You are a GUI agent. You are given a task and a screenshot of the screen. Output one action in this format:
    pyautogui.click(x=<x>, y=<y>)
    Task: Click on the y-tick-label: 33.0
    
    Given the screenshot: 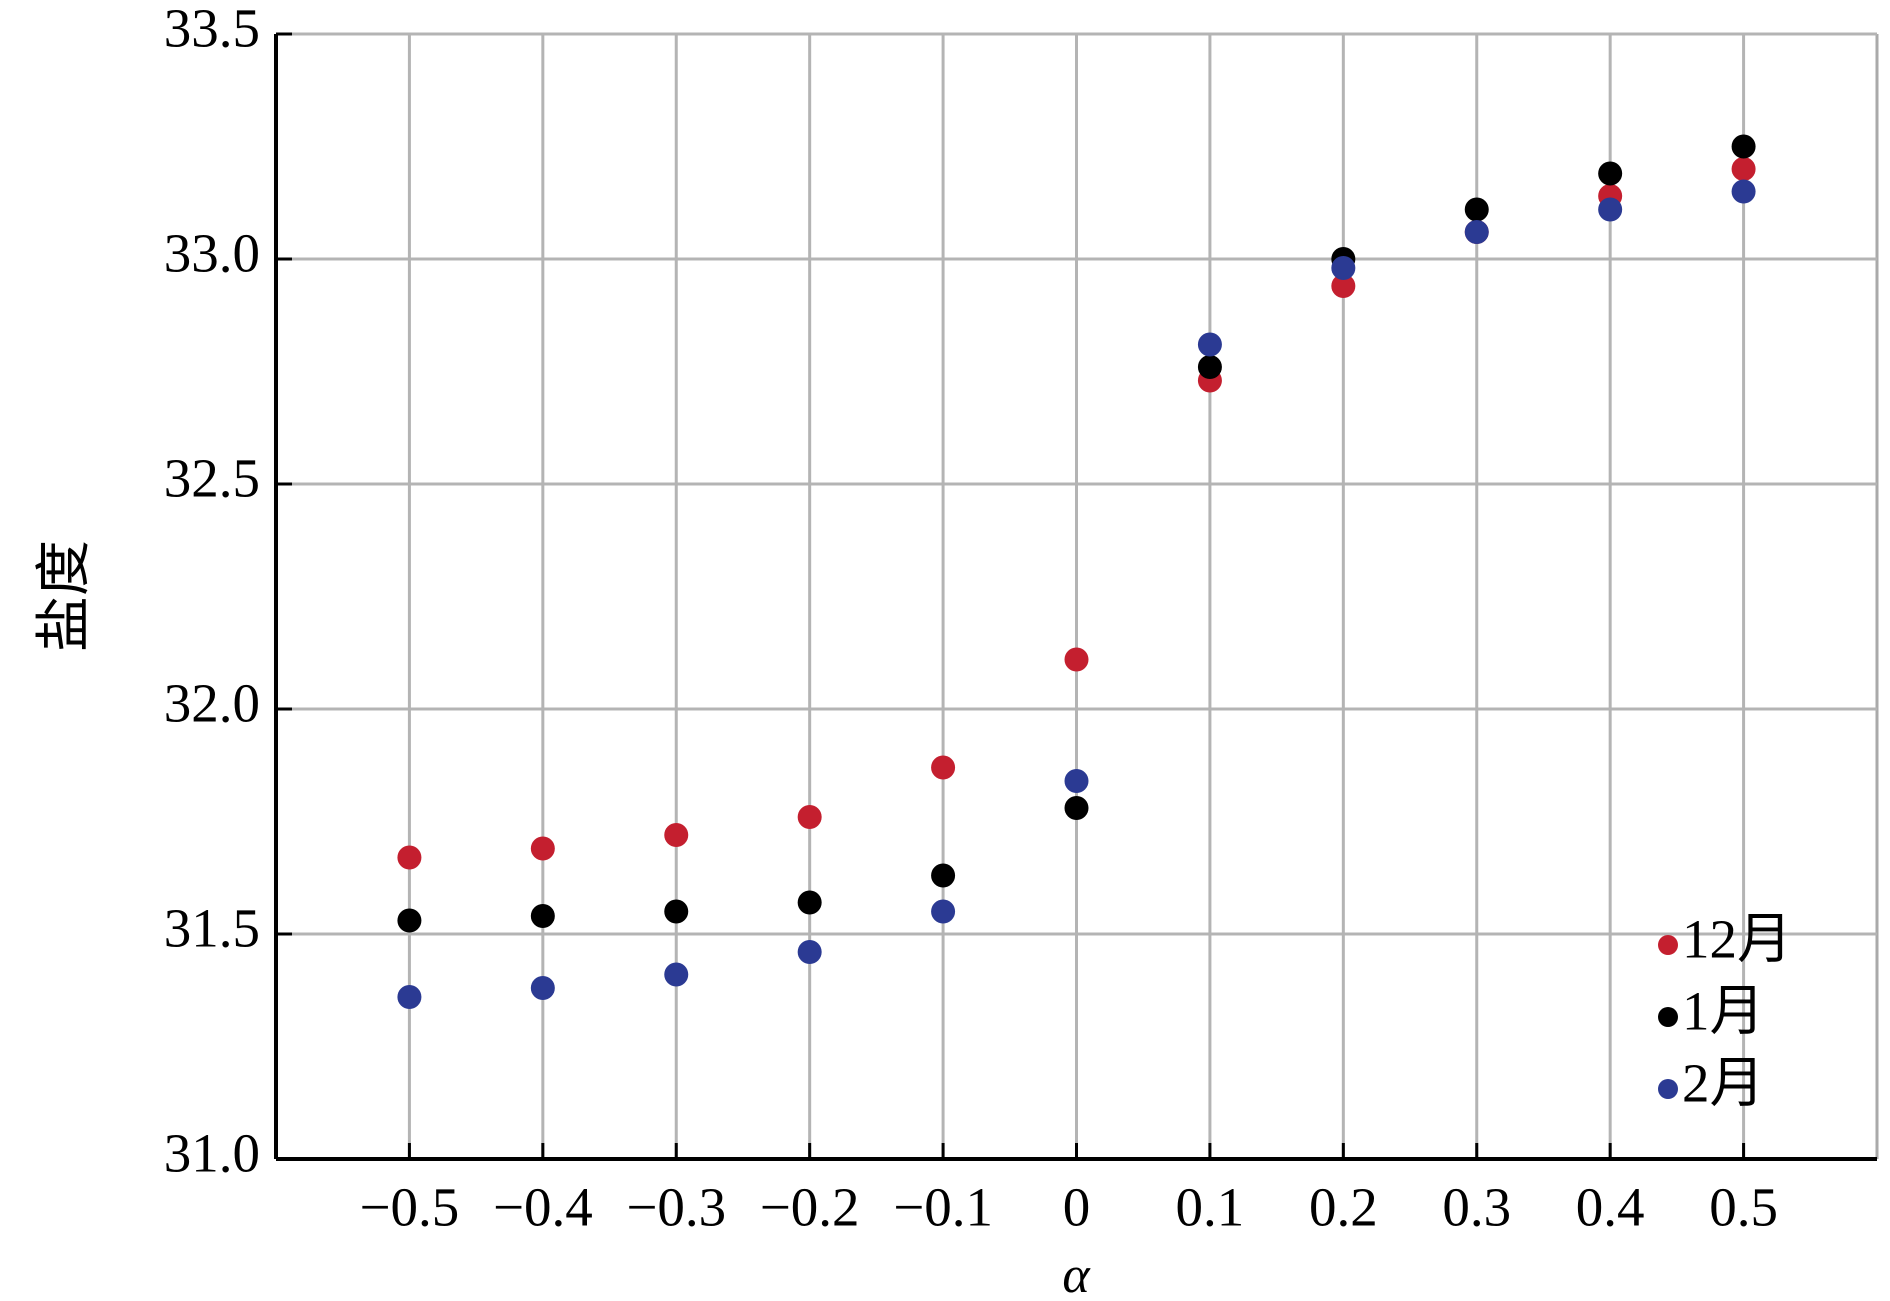 What is the action you would take?
    pyautogui.click(x=212, y=253)
    